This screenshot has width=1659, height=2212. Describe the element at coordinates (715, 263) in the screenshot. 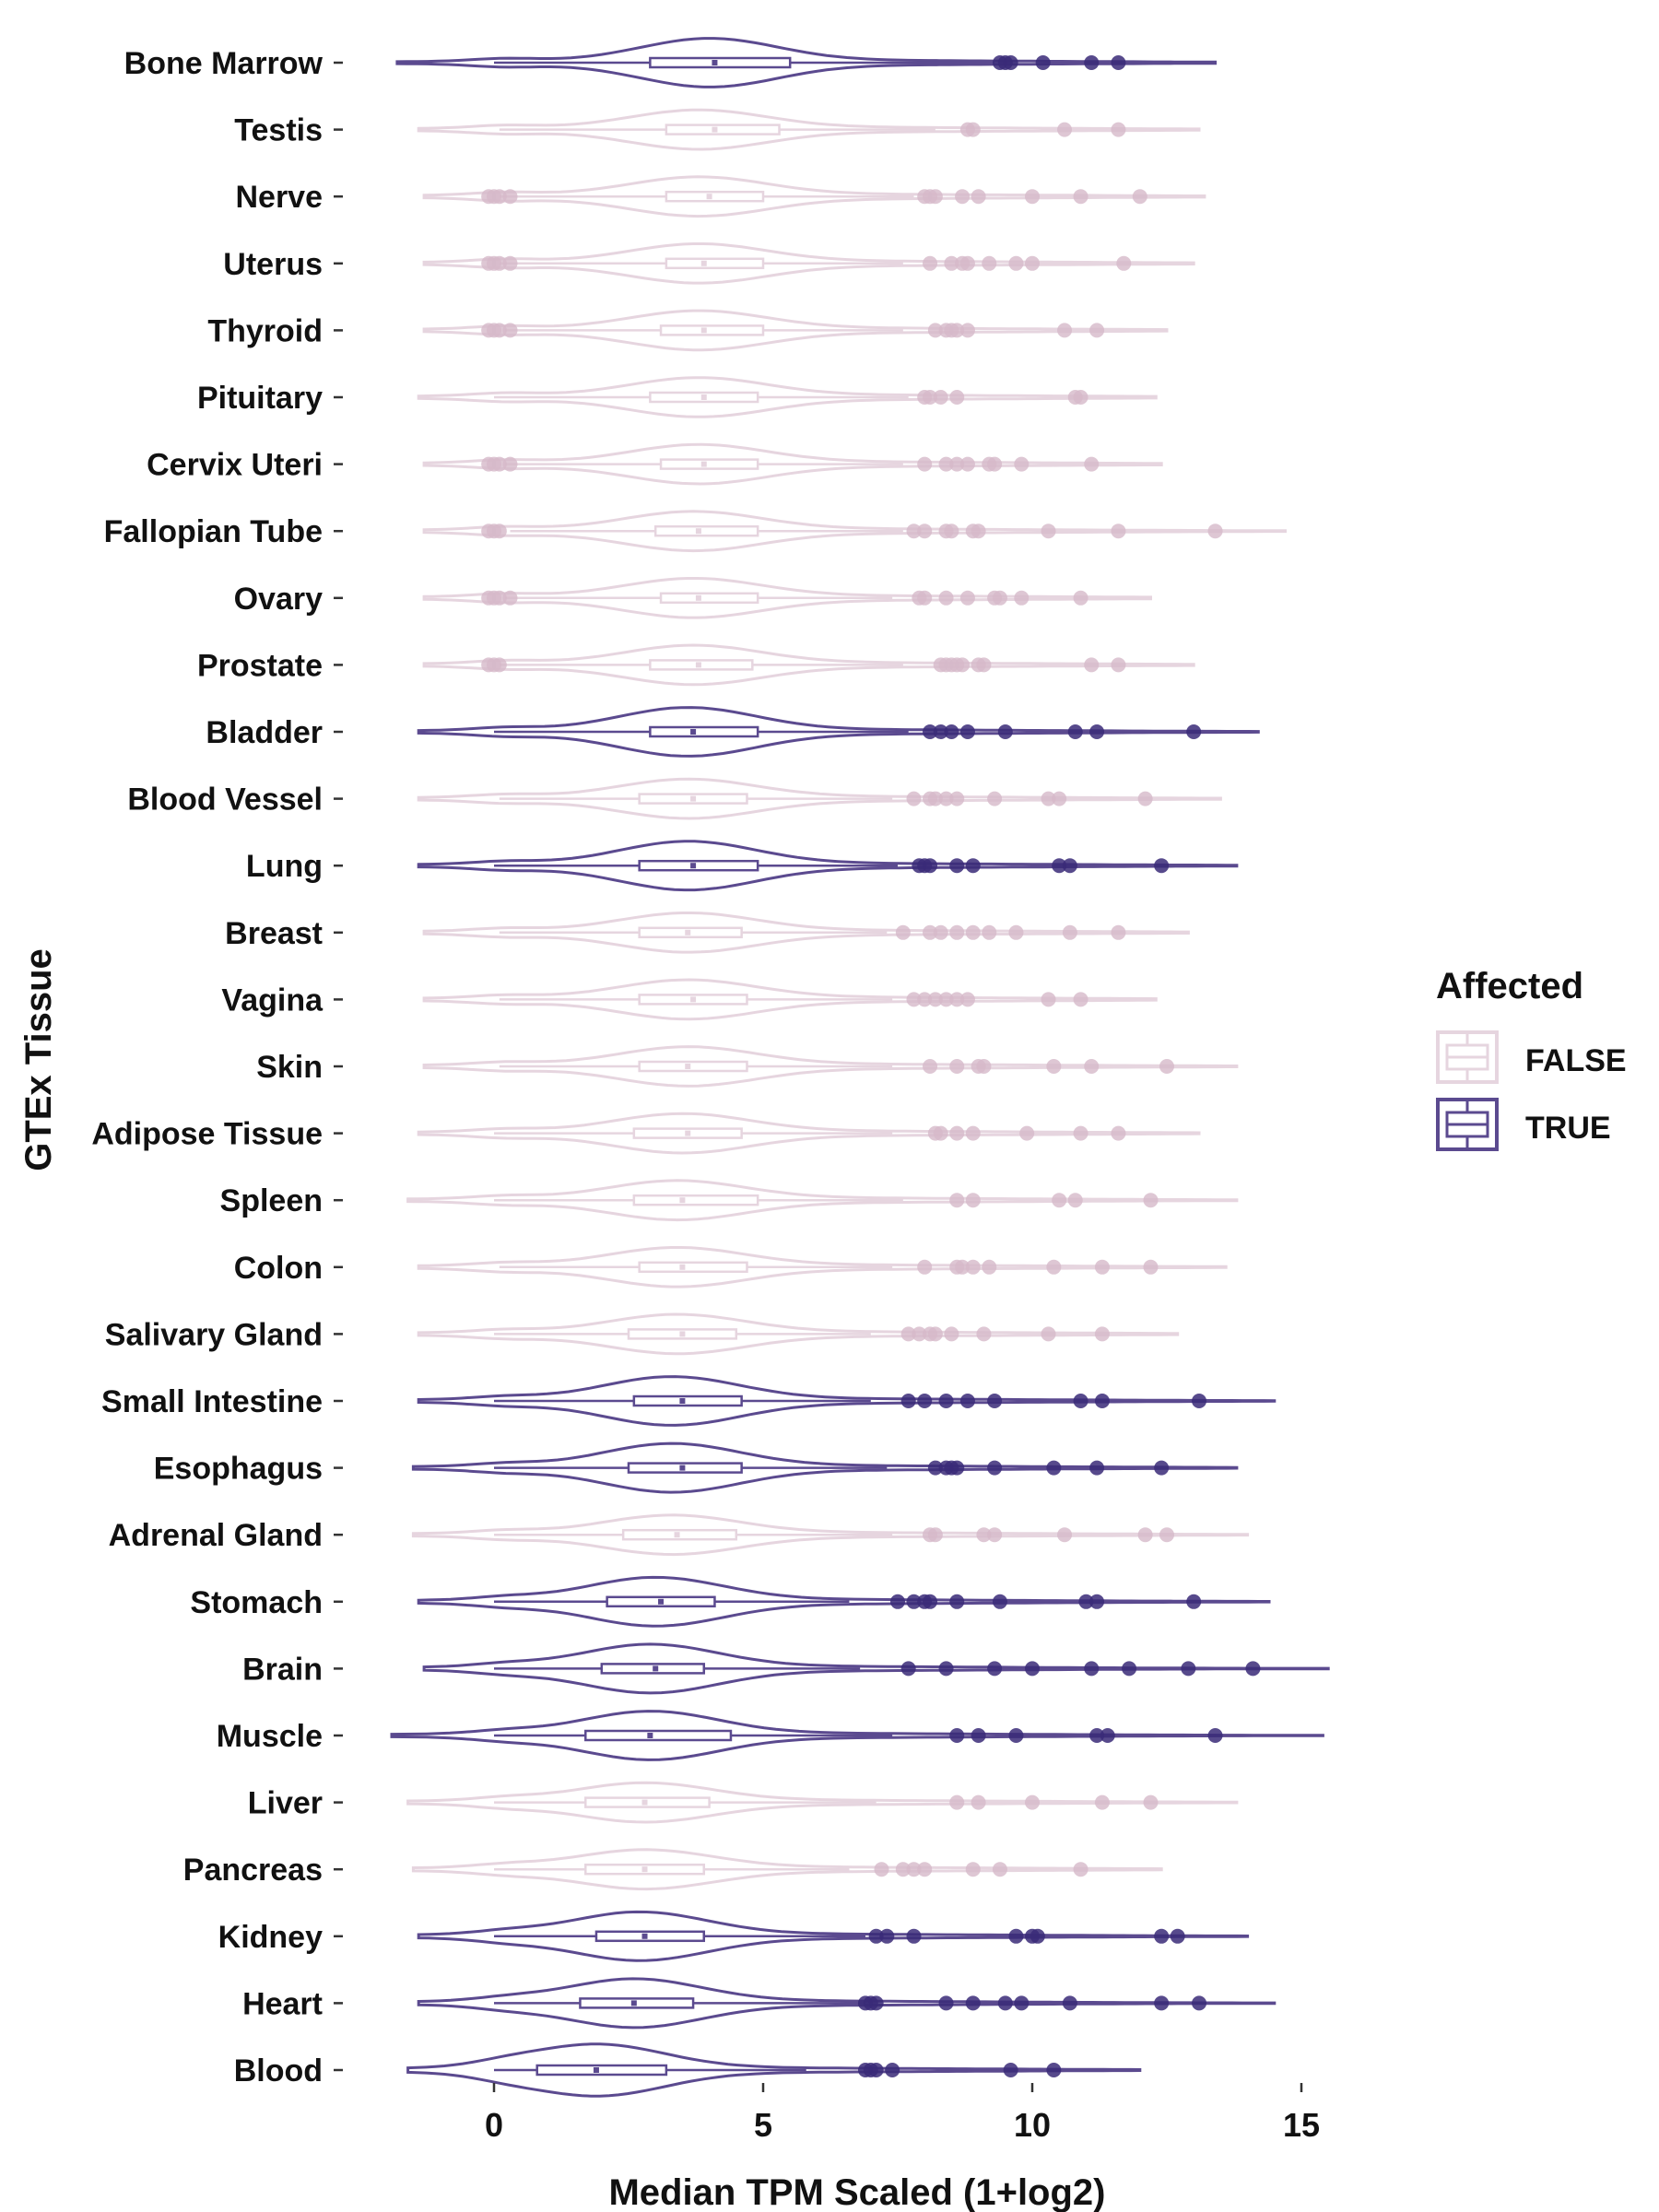

I see `box-uterus` at that location.